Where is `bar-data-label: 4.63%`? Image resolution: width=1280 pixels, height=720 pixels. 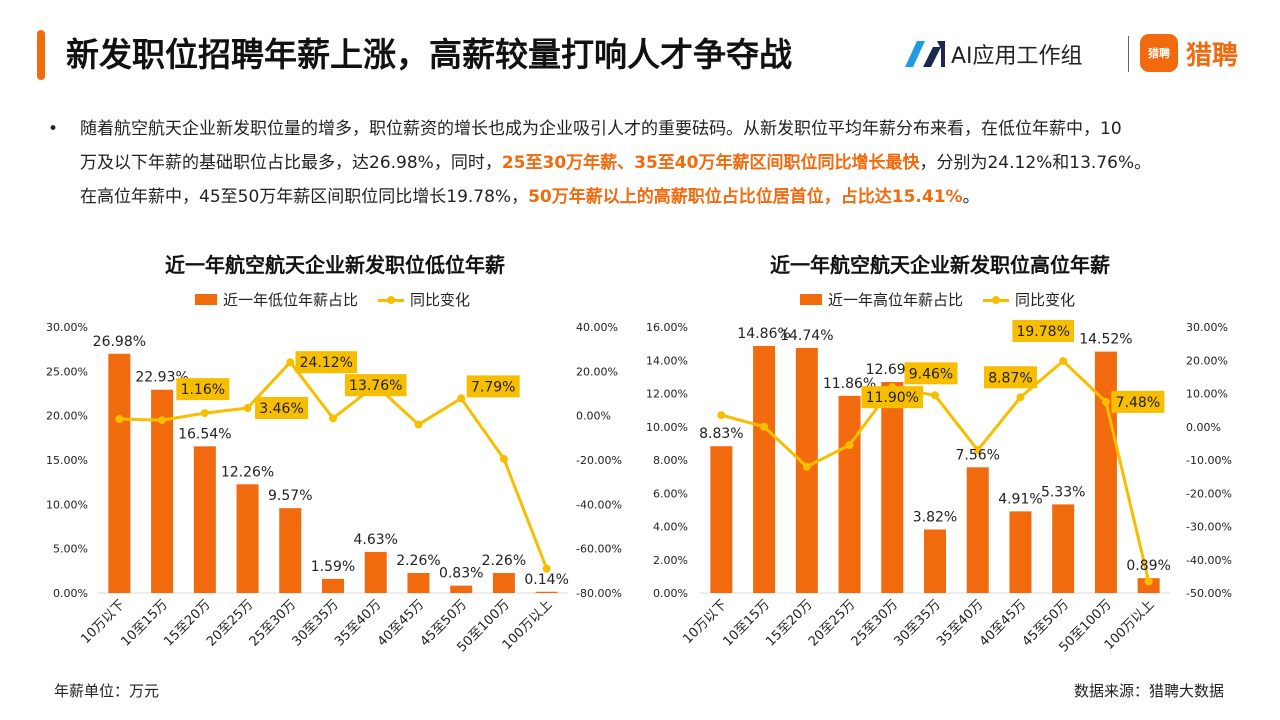 bar-data-label: 4.63% is located at coordinates (375, 540).